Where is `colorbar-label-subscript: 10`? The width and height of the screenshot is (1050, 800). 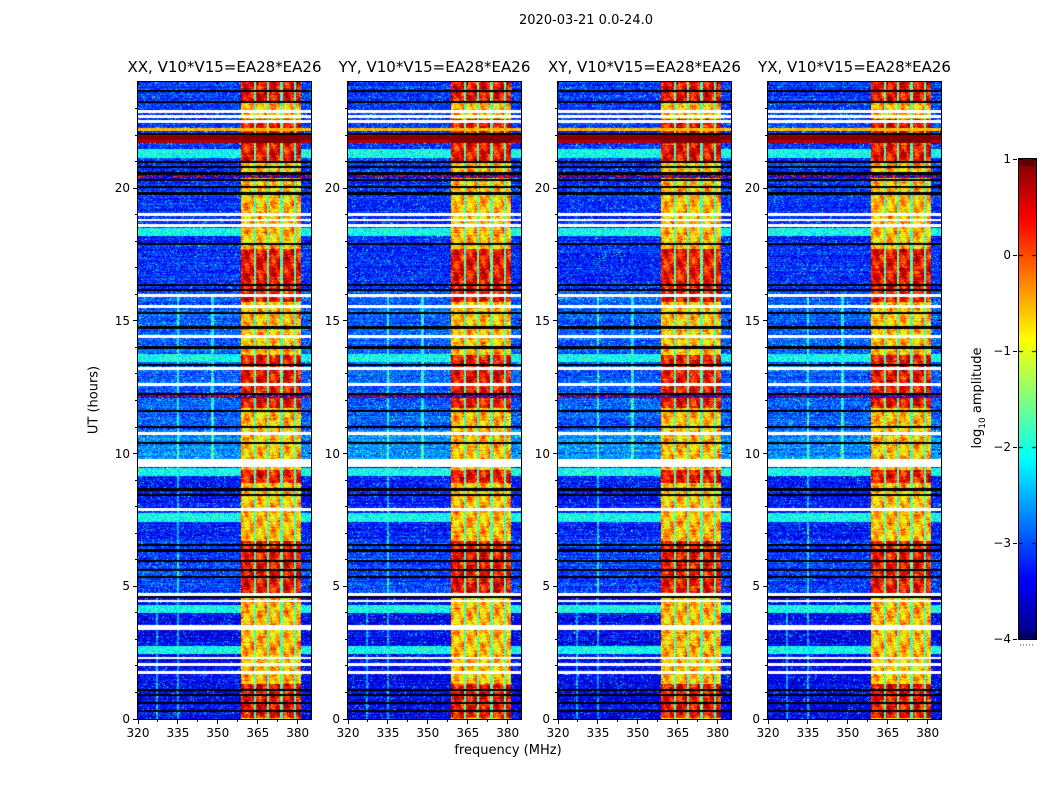
colorbar-label-subscript: 10 is located at coordinates (982, 423).